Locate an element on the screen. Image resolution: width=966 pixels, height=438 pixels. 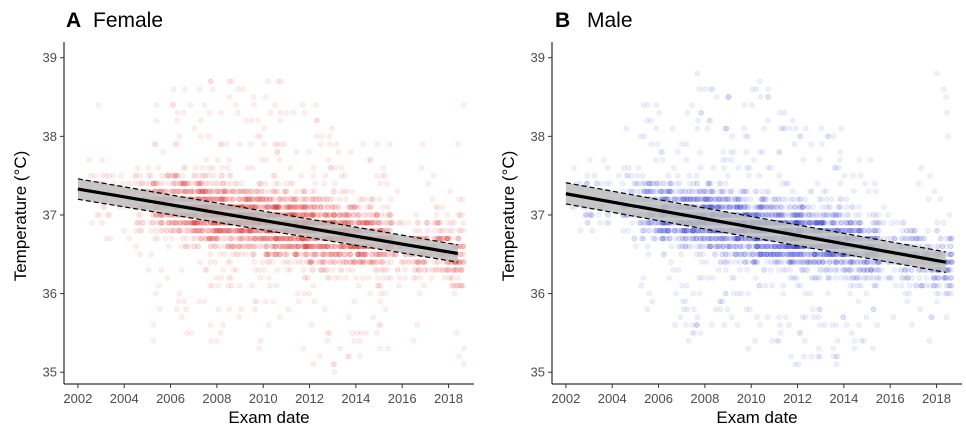
y-tick-label: 35 is located at coordinates (50, 372).